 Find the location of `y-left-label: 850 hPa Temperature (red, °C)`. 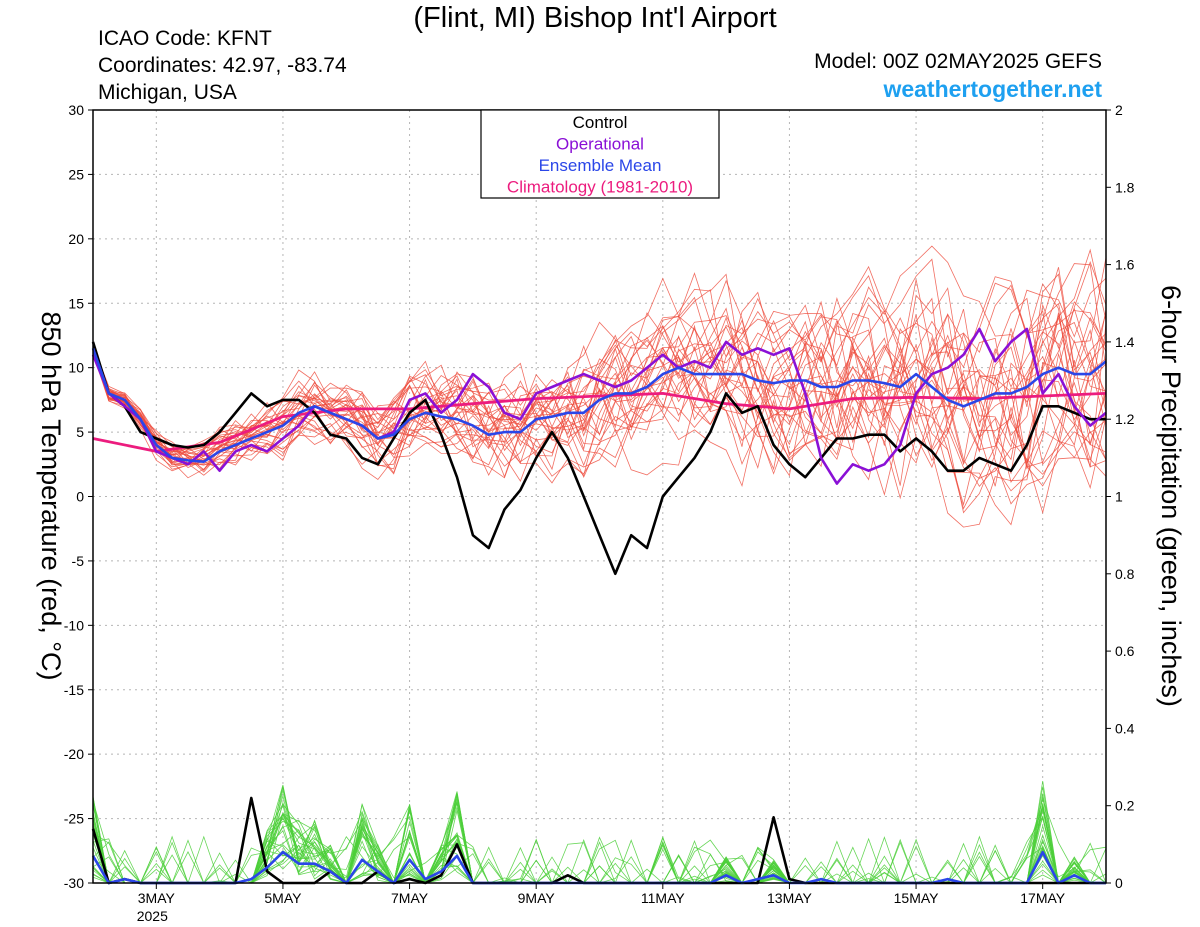

y-left-label: 850 hPa Temperature (red, °C) is located at coordinates (51, 496).